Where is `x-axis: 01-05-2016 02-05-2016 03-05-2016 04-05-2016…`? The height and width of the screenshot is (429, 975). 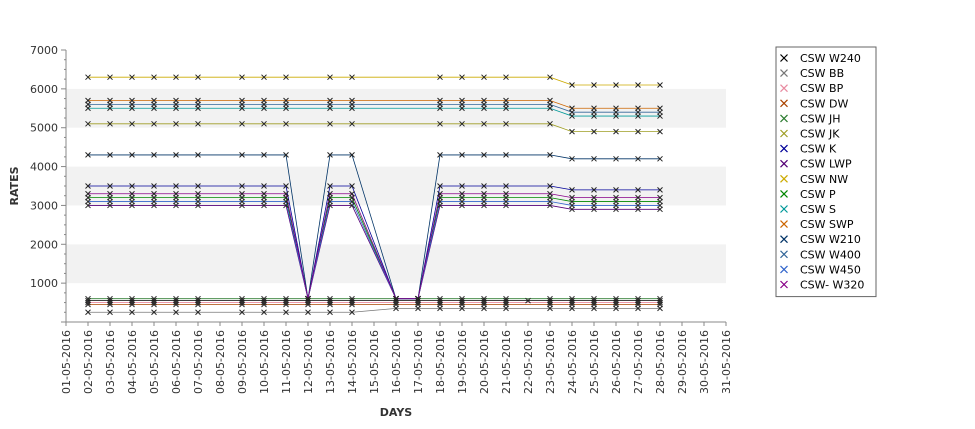 x-axis: 01-05-2016 02-05-2016 03-05-2016 04-05-2016… is located at coordinates (396, 357).